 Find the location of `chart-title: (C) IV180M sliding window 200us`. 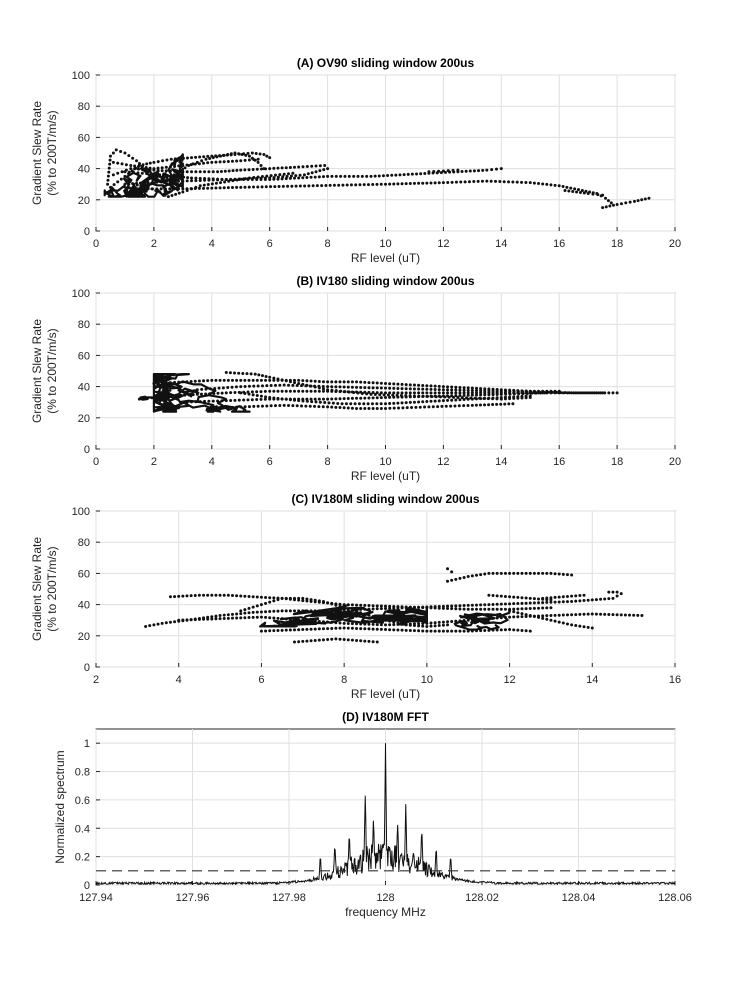

chart-title: (C) IV180M sliding window 200us is located at coordinates (385, 499).